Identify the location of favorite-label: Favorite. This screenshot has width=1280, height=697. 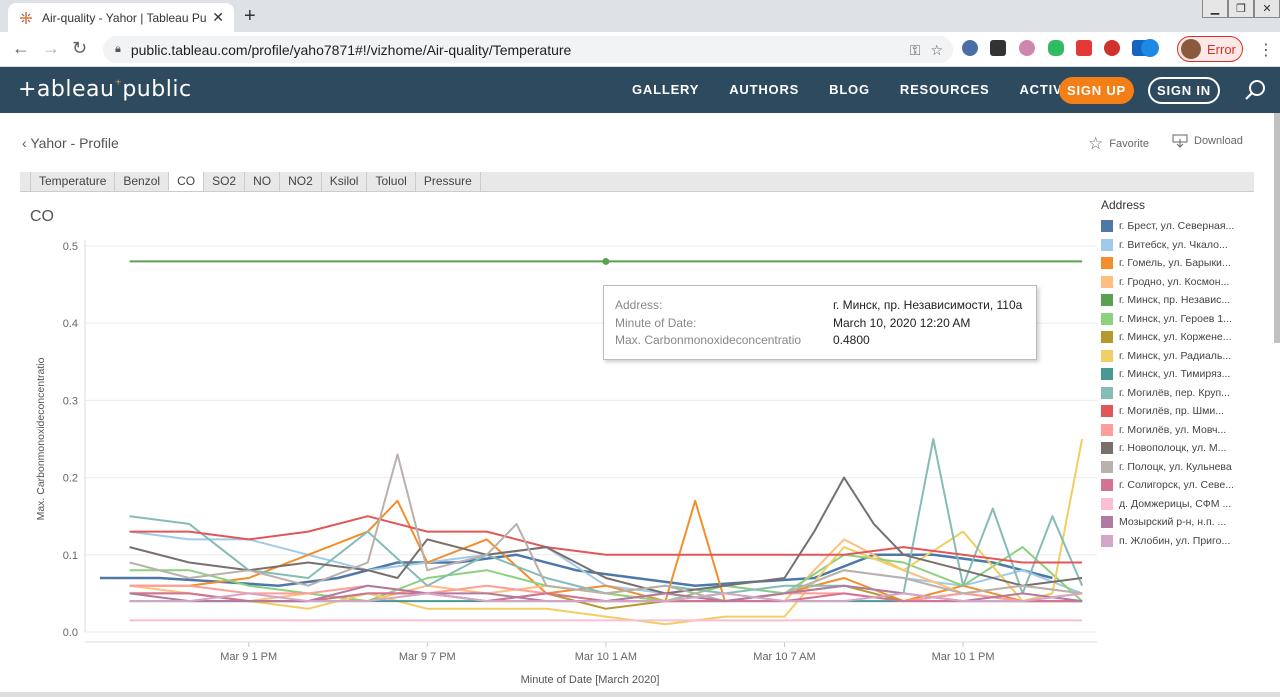
(1129, 144).